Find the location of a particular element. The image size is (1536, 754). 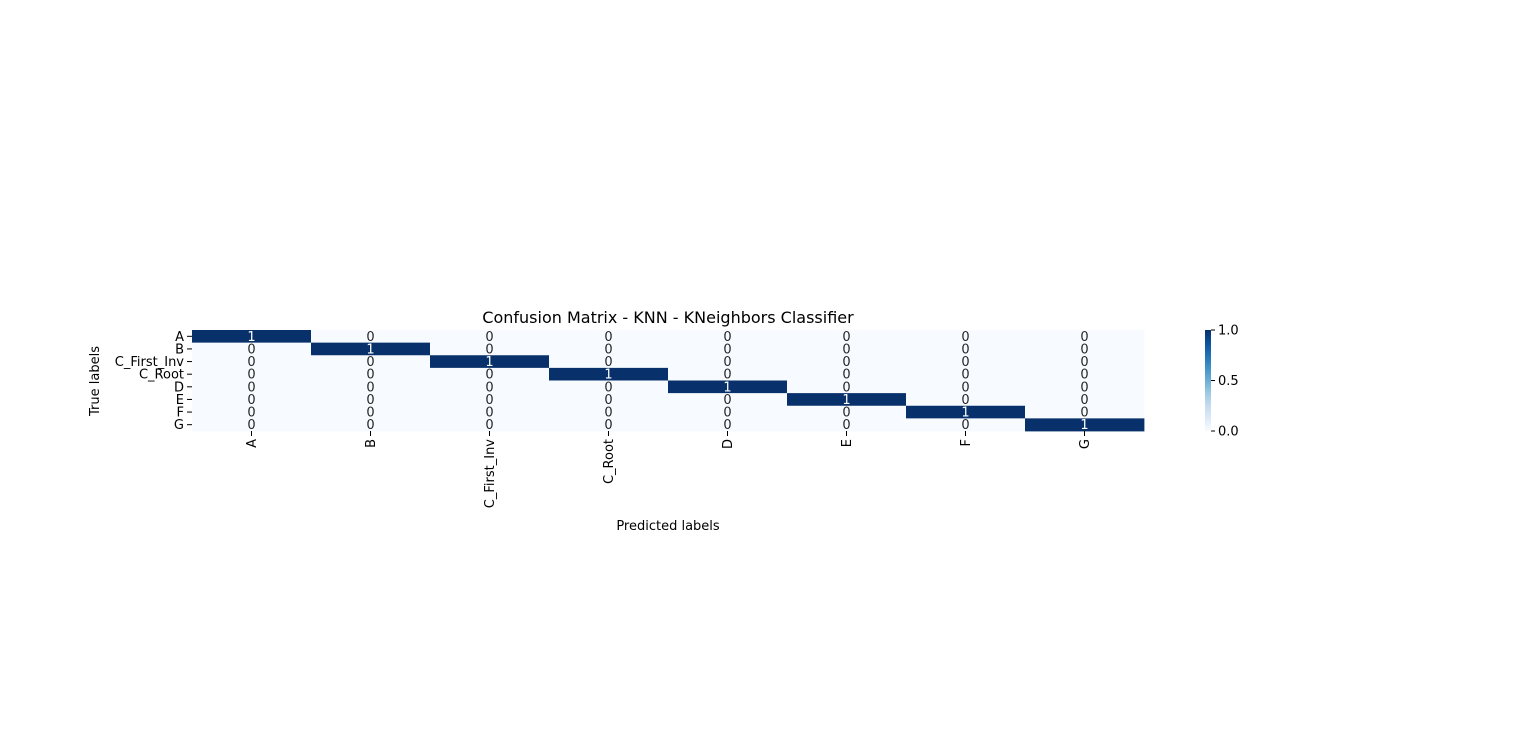

colorbar-tick-label: 0.5 is located at coordinates (1228, 381).